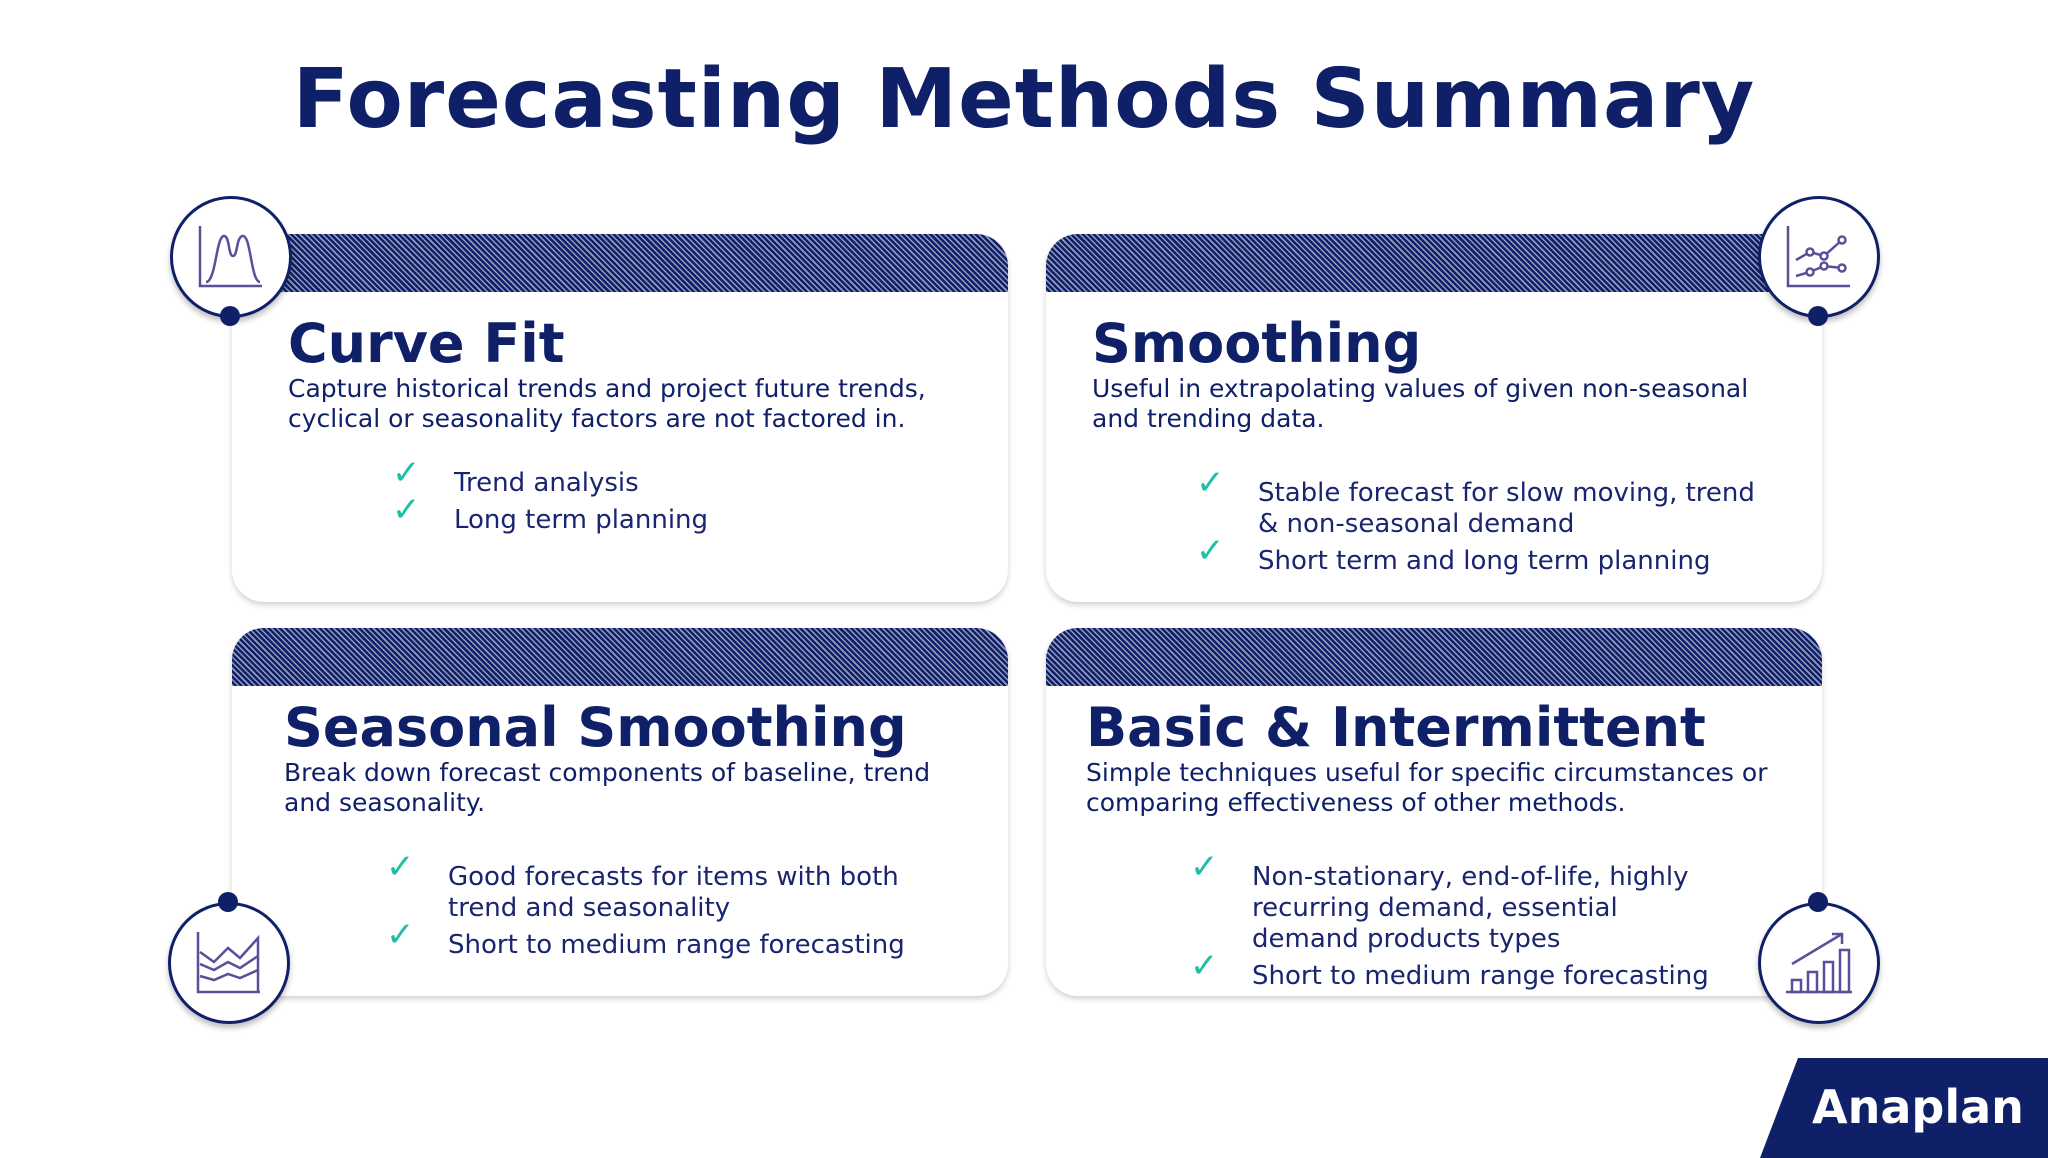 The image size is (2048, 1158). Describe the element at coordinates (1024, 99) in the screenshot. I see `page-title: Forecasting Methods Summary` at that location.